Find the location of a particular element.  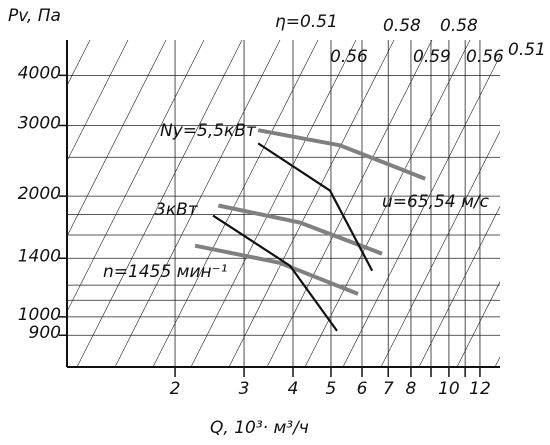

curve-label: n=1455 мин⁻¹ is located at coordinates (165, 272).